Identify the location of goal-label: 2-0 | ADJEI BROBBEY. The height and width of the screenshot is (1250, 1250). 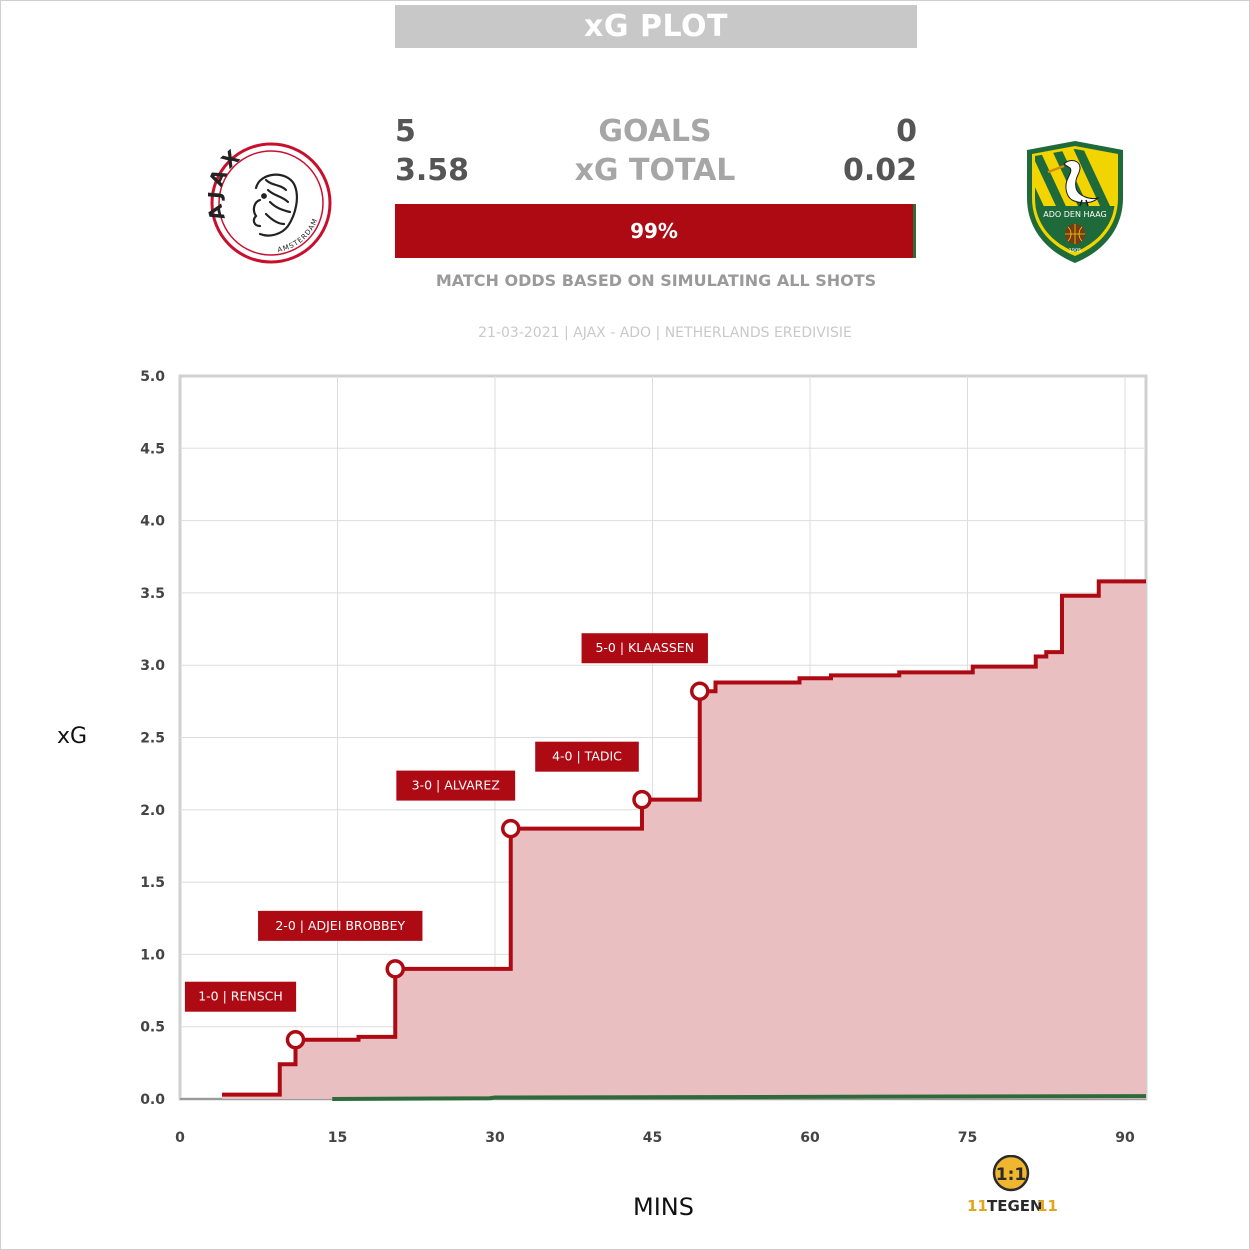
(340, 925).